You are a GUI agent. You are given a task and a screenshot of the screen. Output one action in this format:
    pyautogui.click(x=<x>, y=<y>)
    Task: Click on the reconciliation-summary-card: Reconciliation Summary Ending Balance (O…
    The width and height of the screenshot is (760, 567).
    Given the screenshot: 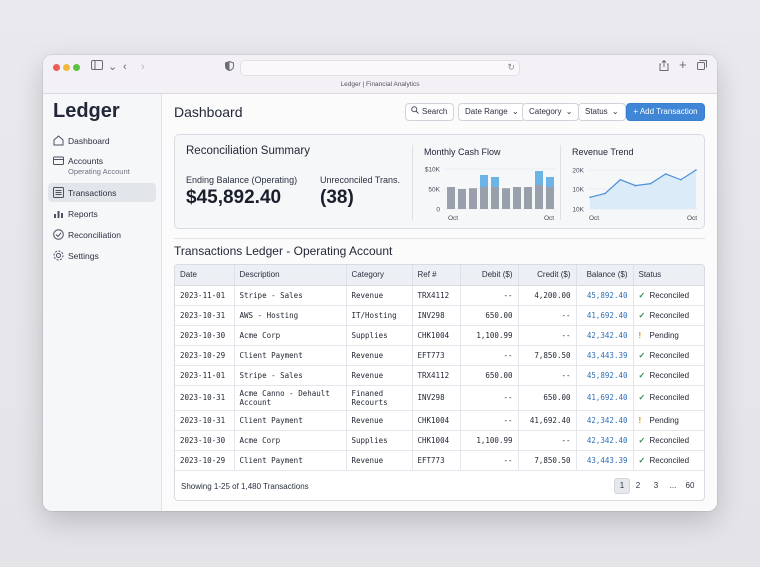 What is the action you would take?
    pyautogui.click(x=439, y=181)
    